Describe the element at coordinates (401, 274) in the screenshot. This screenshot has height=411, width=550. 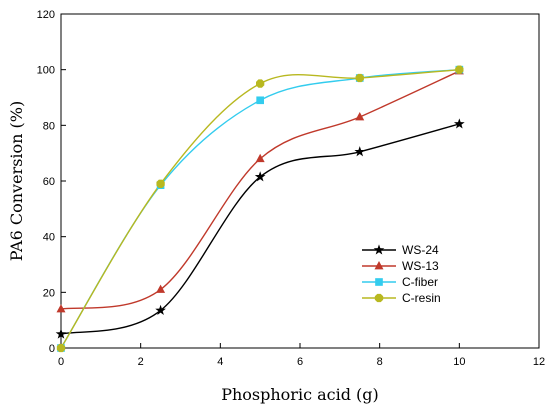
I see `legend: WS-24 WS-13 C-fiber C-resin` at that location.